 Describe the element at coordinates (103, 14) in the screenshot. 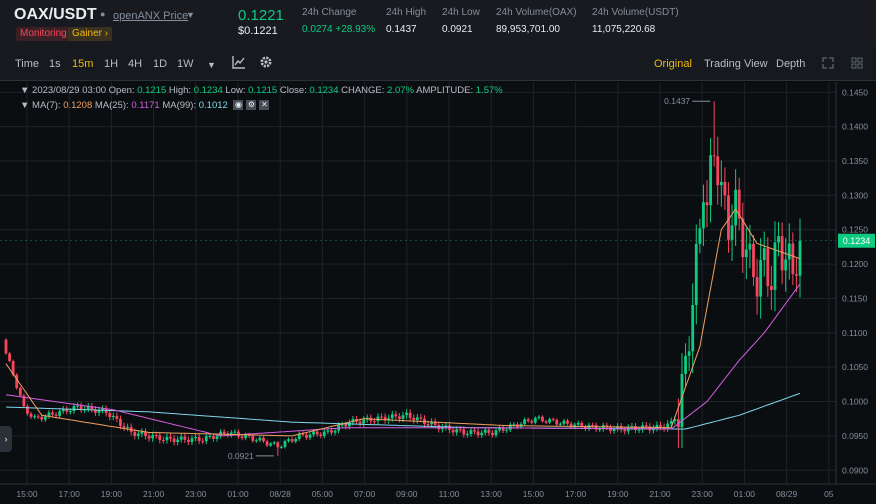

I see `info-icon: ●` at that location.